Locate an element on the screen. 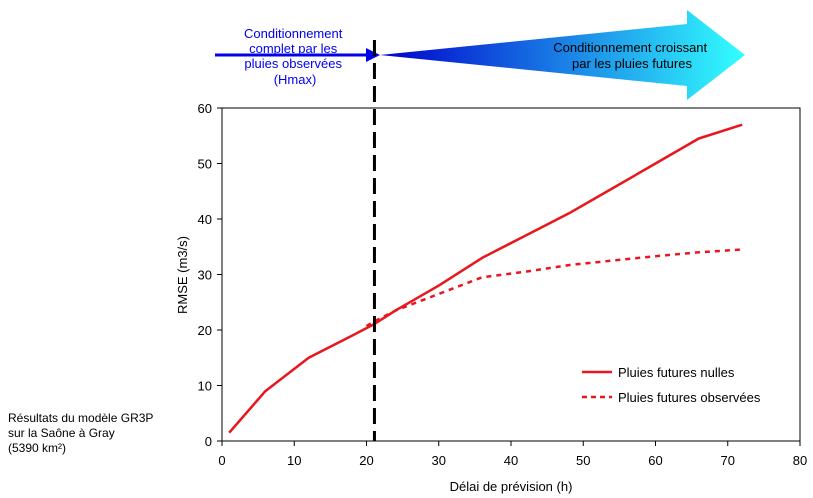 The width and height of the screenshot is (813, 498). x-tick-label: 40 is located at coordinates (511, 460).